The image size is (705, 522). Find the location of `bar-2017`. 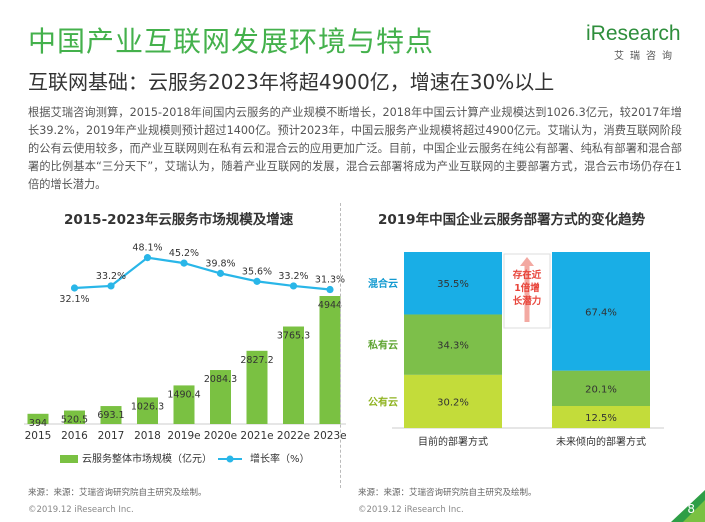

bar-2017 is located at coordinates (111, 415).